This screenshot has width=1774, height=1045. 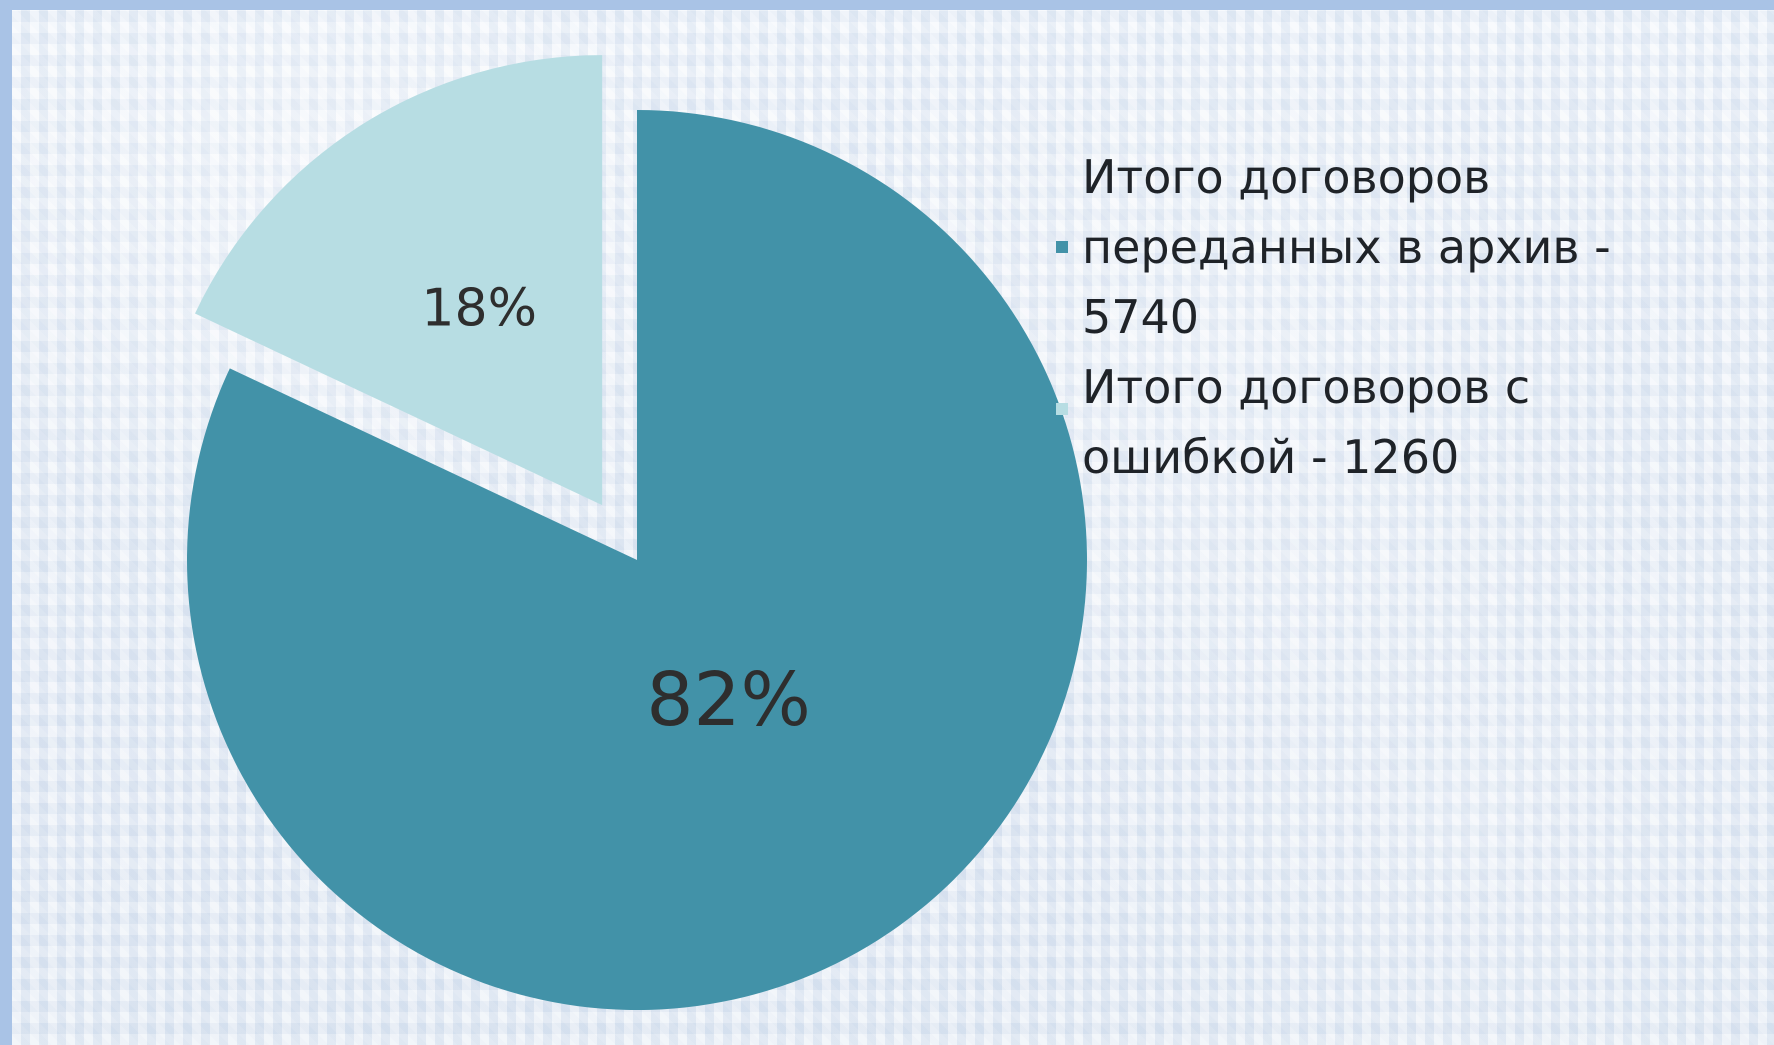 I want to click on legend-label-error: Итого договоров с ошибкой - 1260, so click(x=1306, y=422).